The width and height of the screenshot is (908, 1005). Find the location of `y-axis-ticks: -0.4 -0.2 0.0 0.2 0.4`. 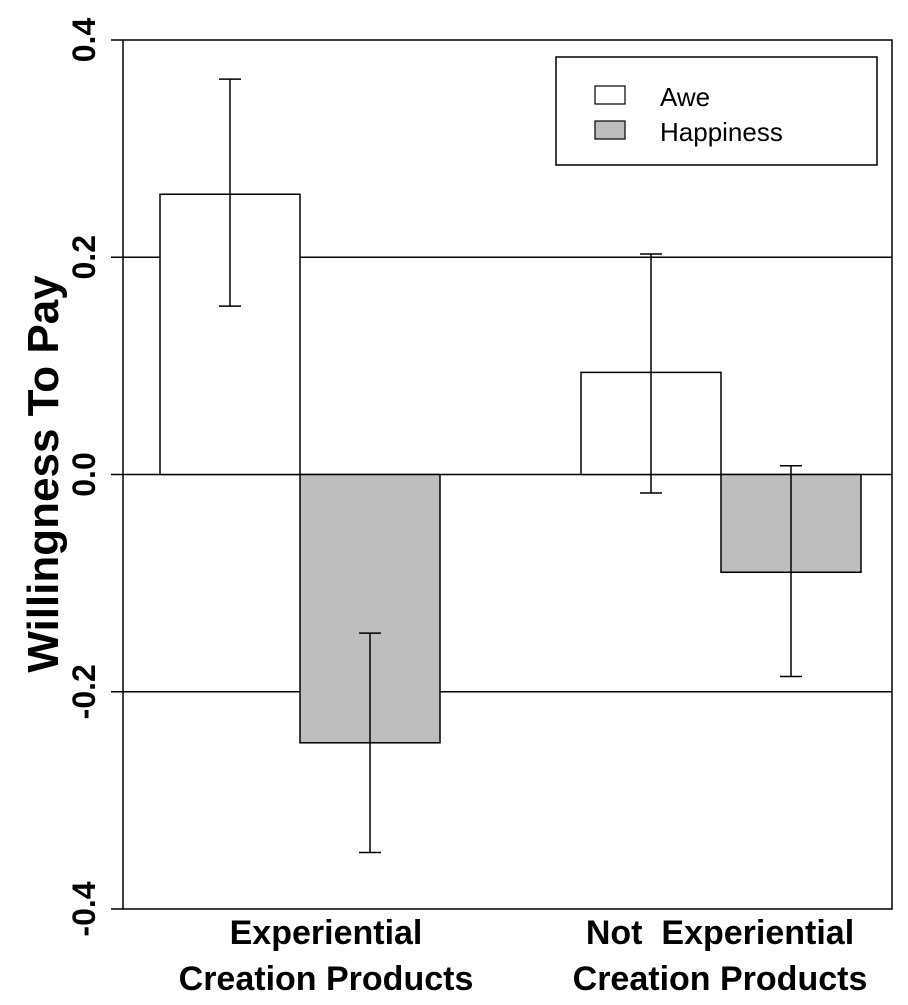

y-axis-ticks: -0.4 -0.2 0.0 0.2 0.4 is located at coordinates (94, 477).